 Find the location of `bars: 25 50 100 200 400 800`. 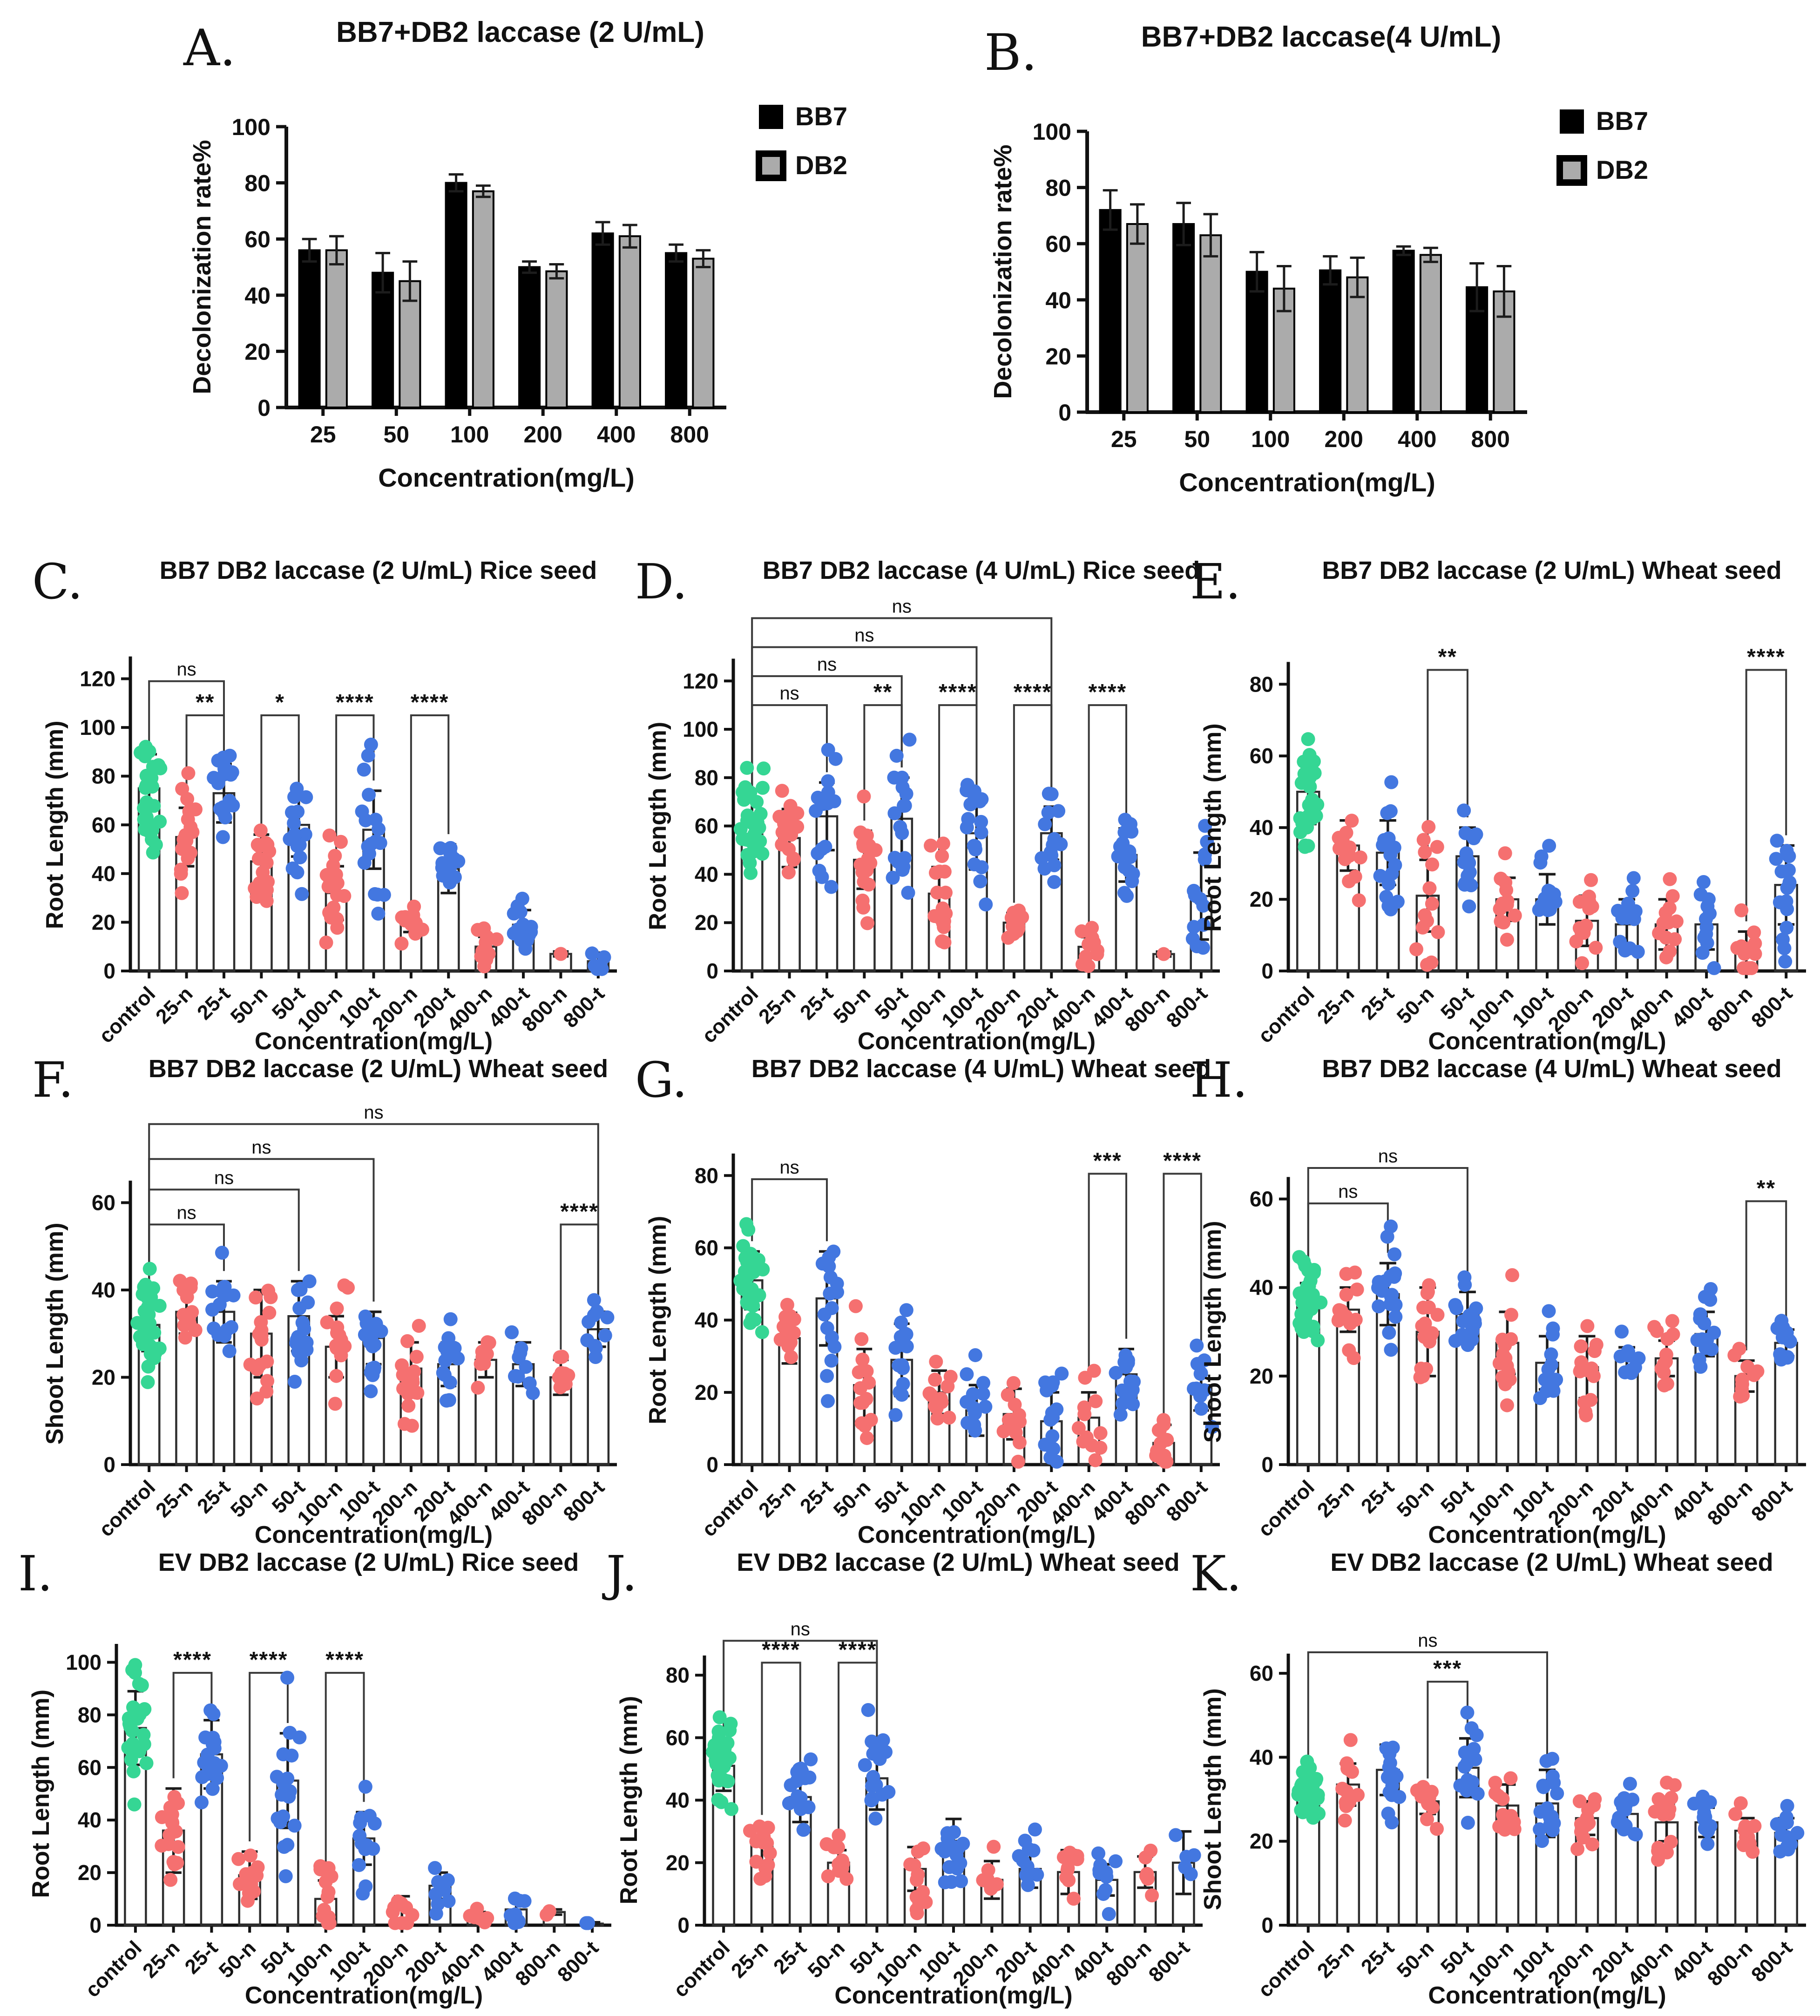

bars: 25 50 100 200 400 800 is located at coordinates (506, 310).